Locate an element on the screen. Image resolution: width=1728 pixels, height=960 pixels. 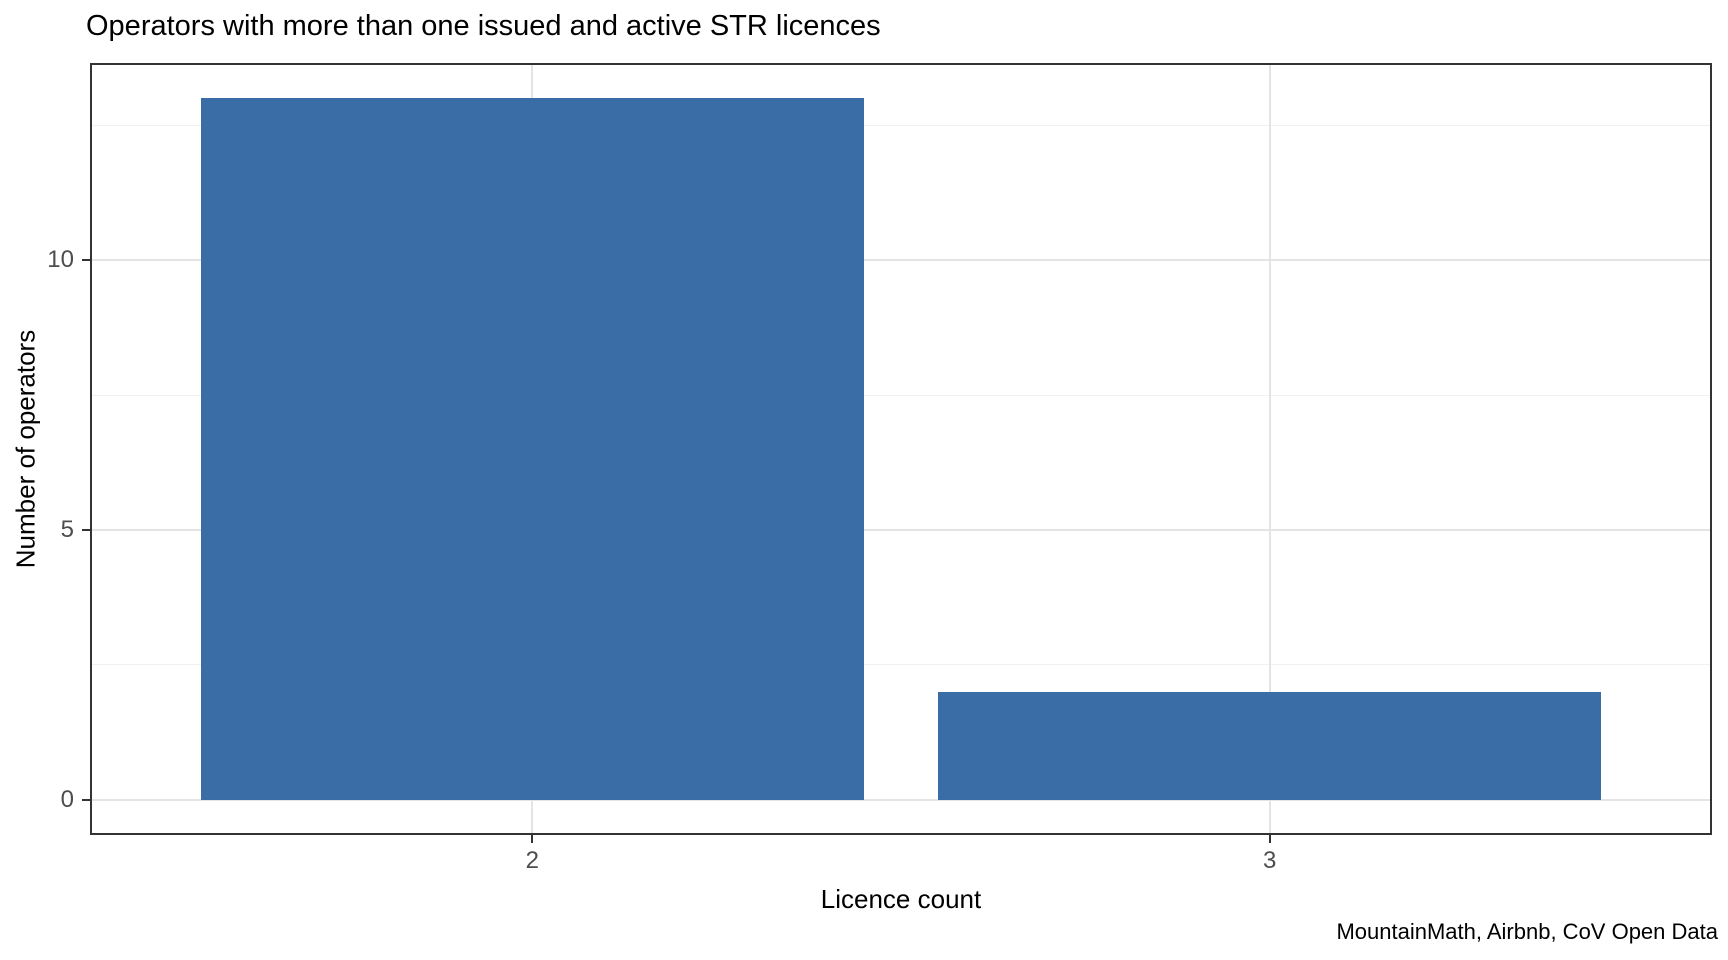
y-tick-label: 0 is located at coordinates (67, 799).